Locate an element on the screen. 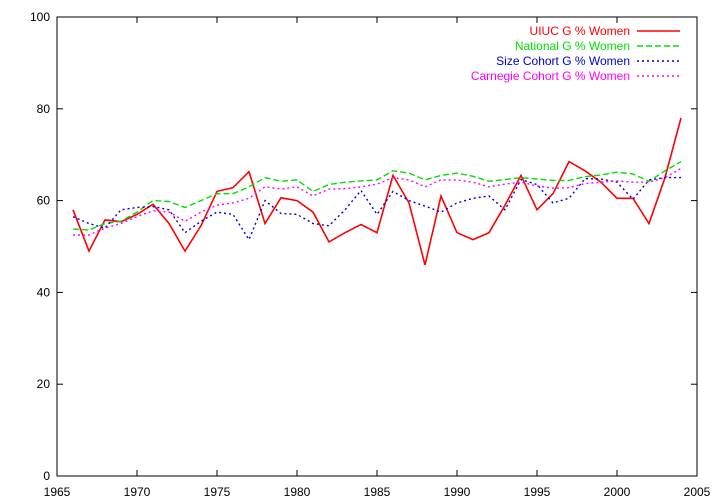  x-tick-label: 1975 is located at coordinates (217, 492).